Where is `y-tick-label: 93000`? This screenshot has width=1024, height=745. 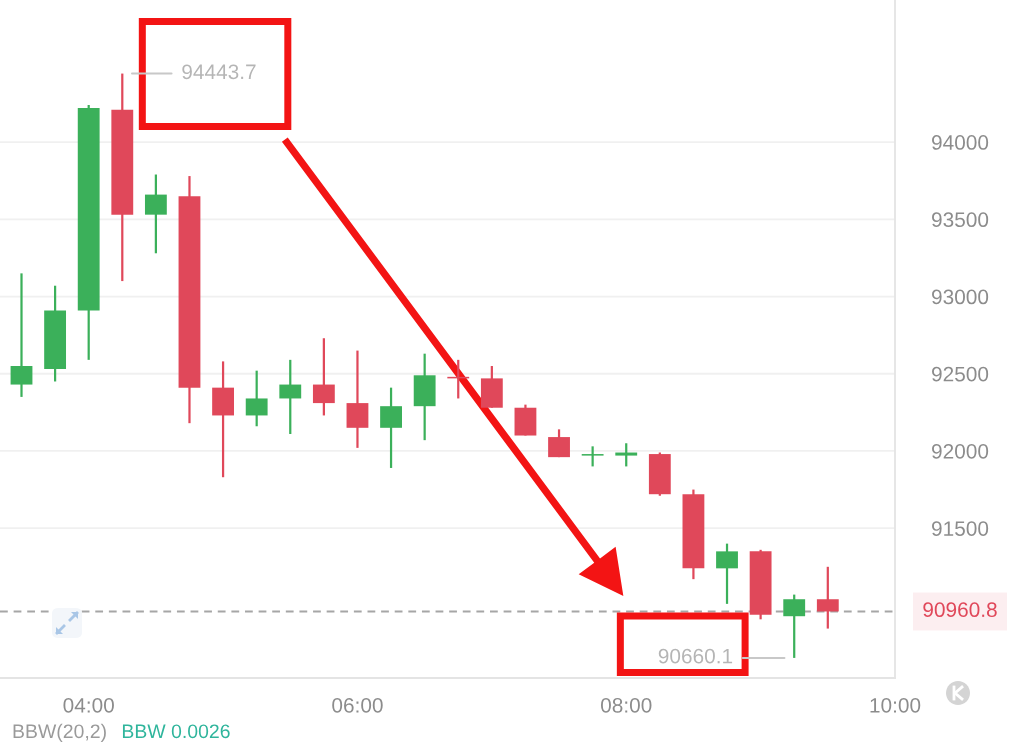
y-tick-label: 93000 is located at coordinates (960, 297).